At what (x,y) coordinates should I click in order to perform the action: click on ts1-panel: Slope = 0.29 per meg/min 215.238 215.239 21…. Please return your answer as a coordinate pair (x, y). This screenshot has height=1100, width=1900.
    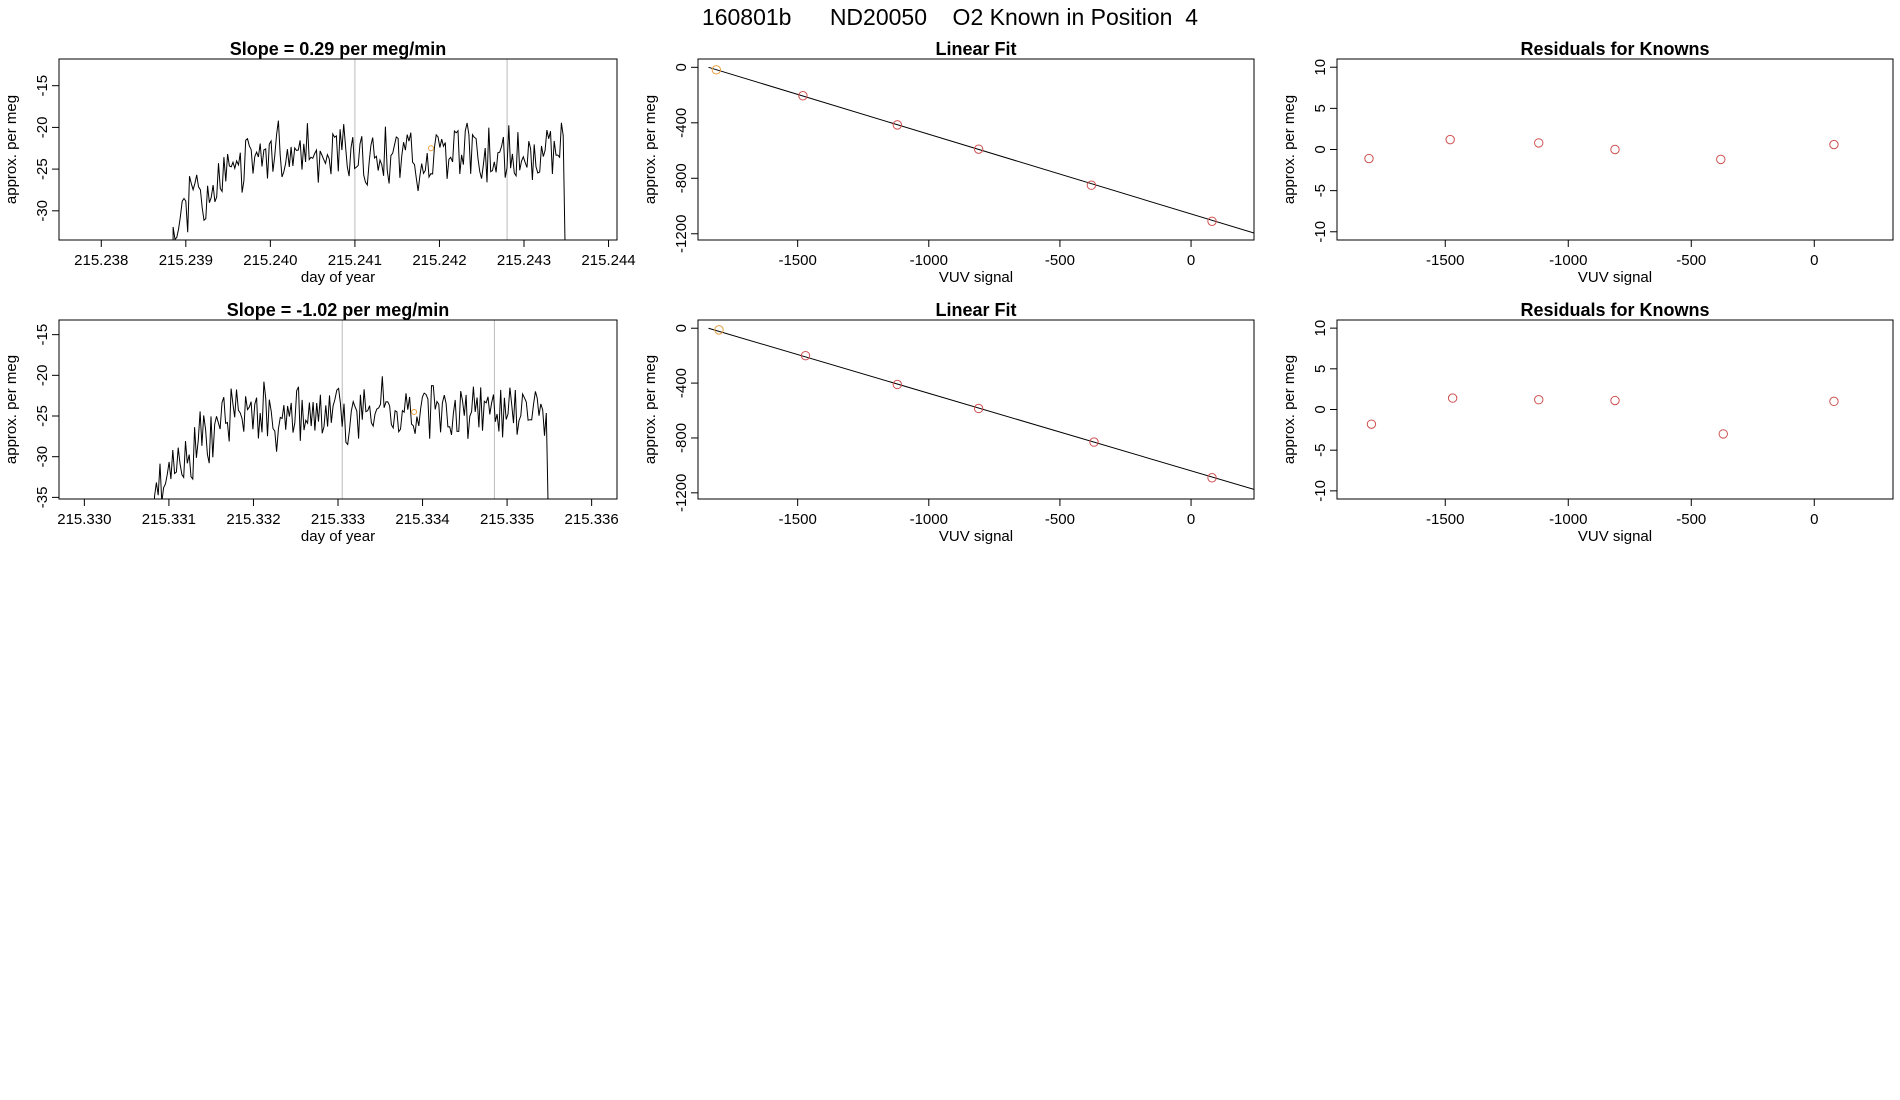
    Looking at the image, I should click on (319, 162).